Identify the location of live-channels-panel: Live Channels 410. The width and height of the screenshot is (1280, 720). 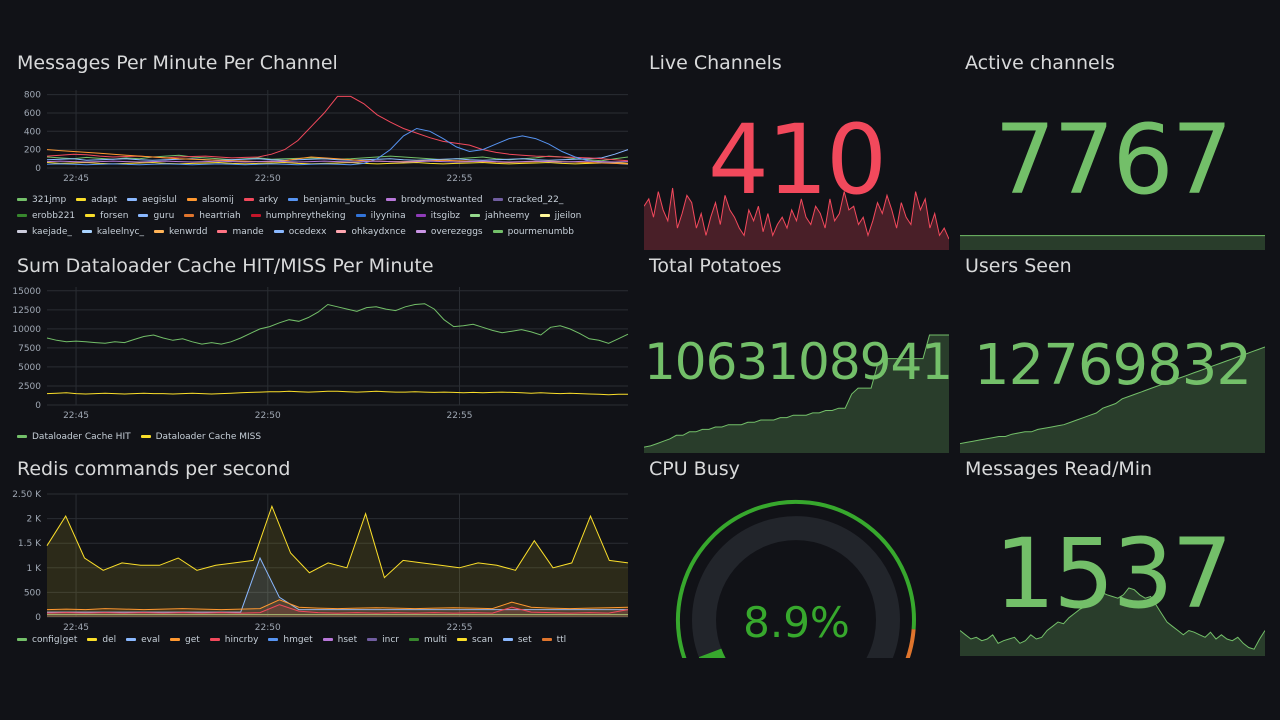
(796, 151).